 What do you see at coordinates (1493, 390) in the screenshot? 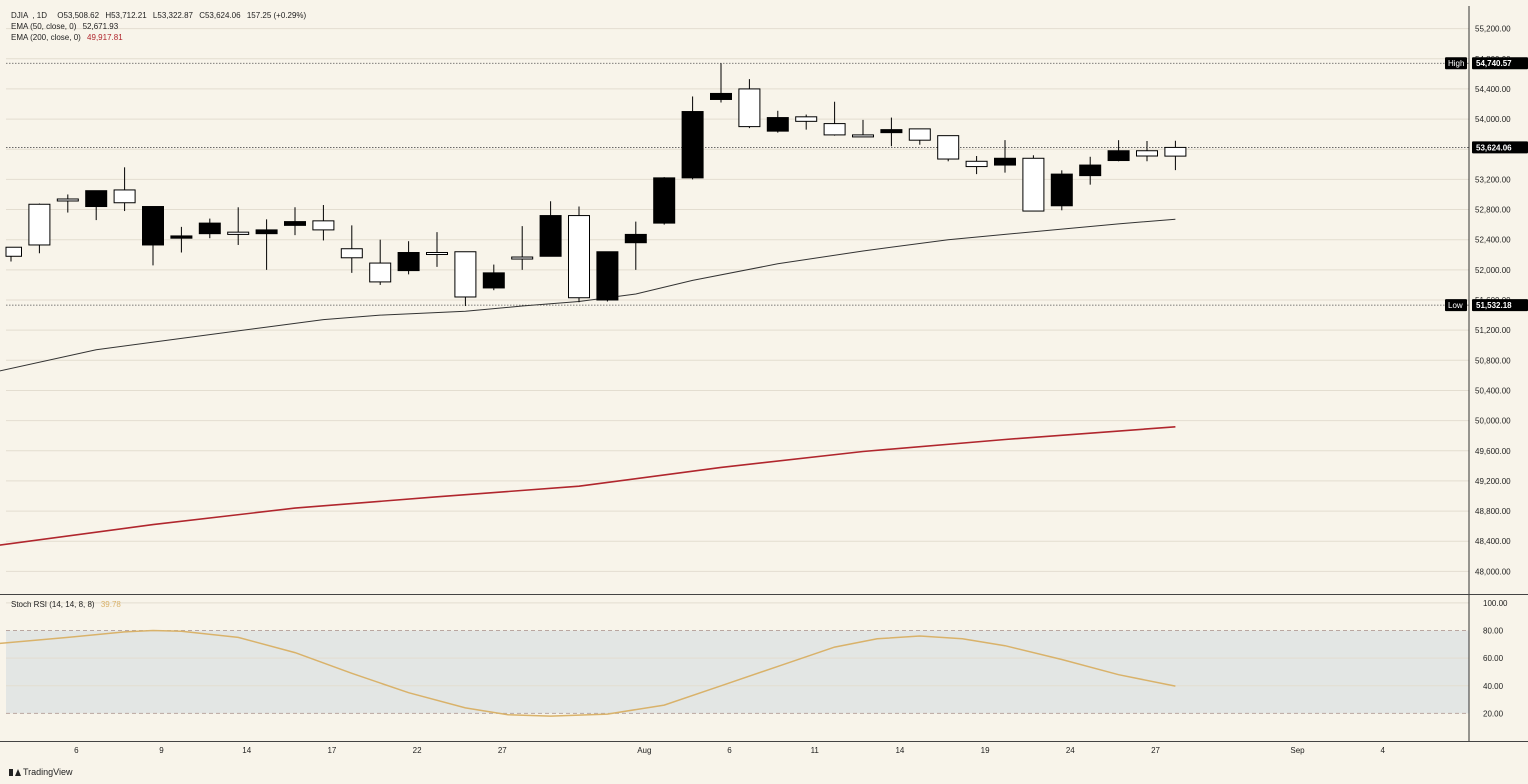
I see `price-tick-label: 50,400.00` at bounding box center [1493, 390].